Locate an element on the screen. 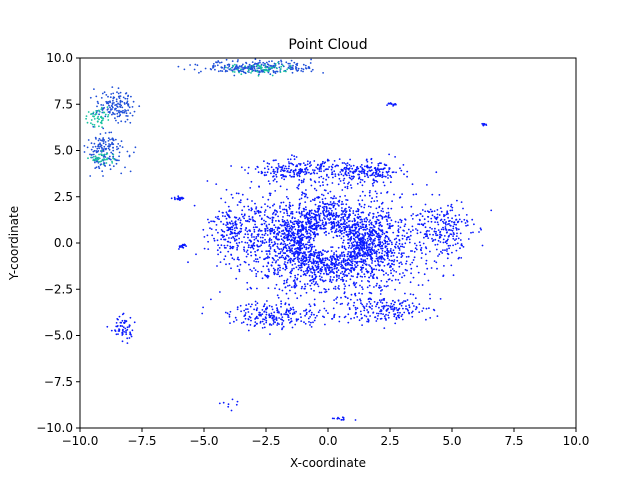 This screenshot has width=640, height=480. x-tick-label: 2.5 is located at coordinates (389, 441).